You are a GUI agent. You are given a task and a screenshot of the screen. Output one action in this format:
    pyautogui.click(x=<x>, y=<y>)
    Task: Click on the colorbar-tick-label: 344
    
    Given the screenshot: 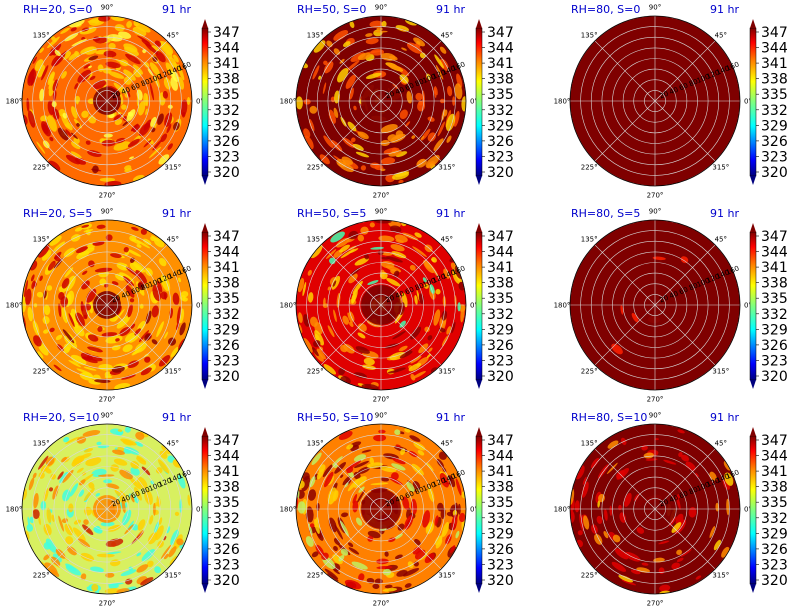 What is the action you would take?
    pyautogui.click(x=500, y=457)
    